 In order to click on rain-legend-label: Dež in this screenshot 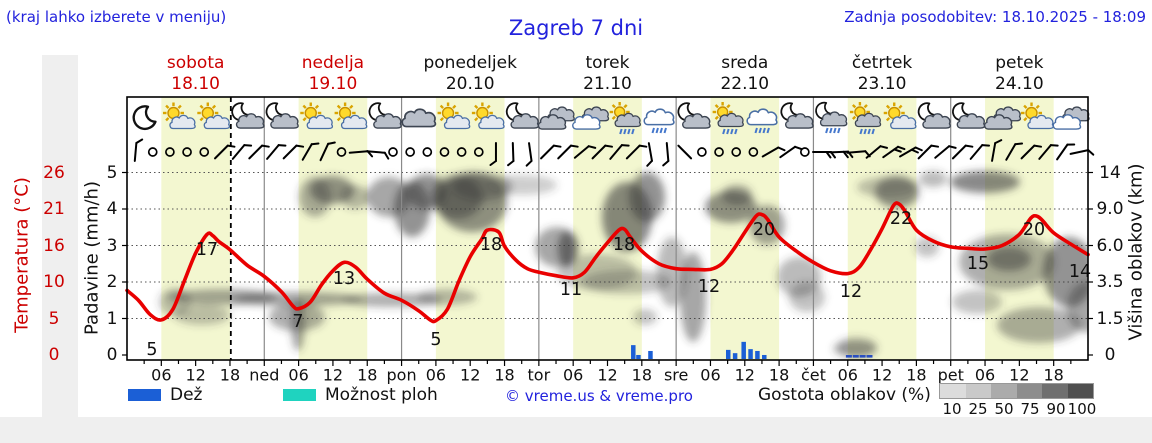, I will do `click(186, 395)`.